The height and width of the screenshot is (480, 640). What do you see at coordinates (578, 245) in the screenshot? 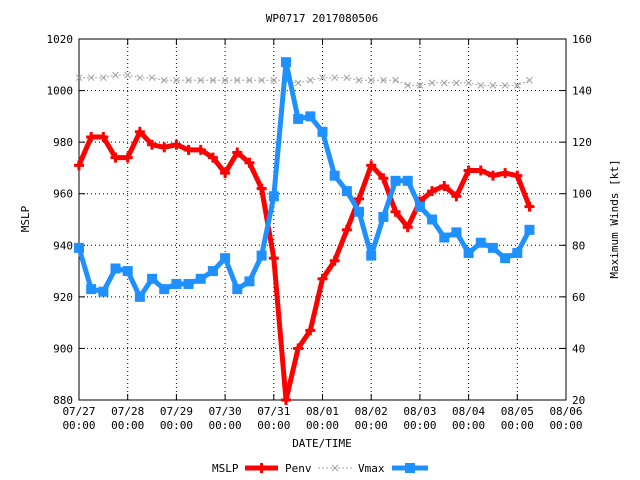
I see `y-right-tick-label: 80` at bounding box center [578, 245].